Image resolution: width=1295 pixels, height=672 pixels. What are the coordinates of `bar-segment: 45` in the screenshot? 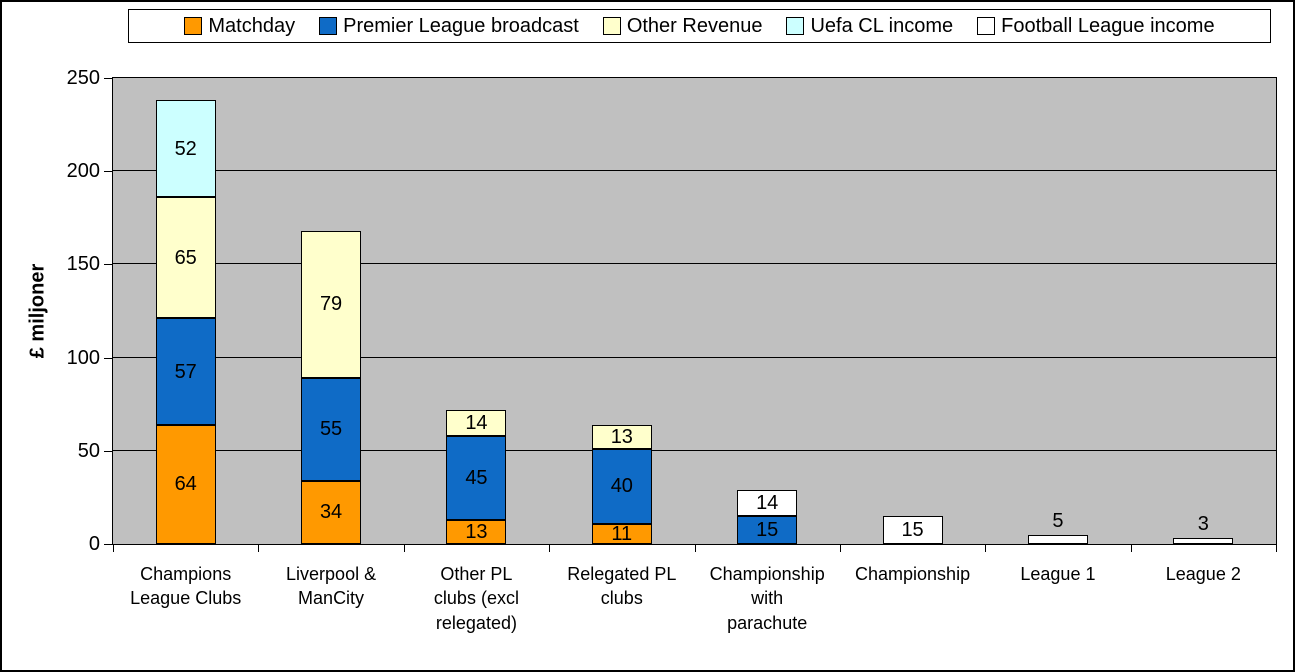 It's located at (476, 477).